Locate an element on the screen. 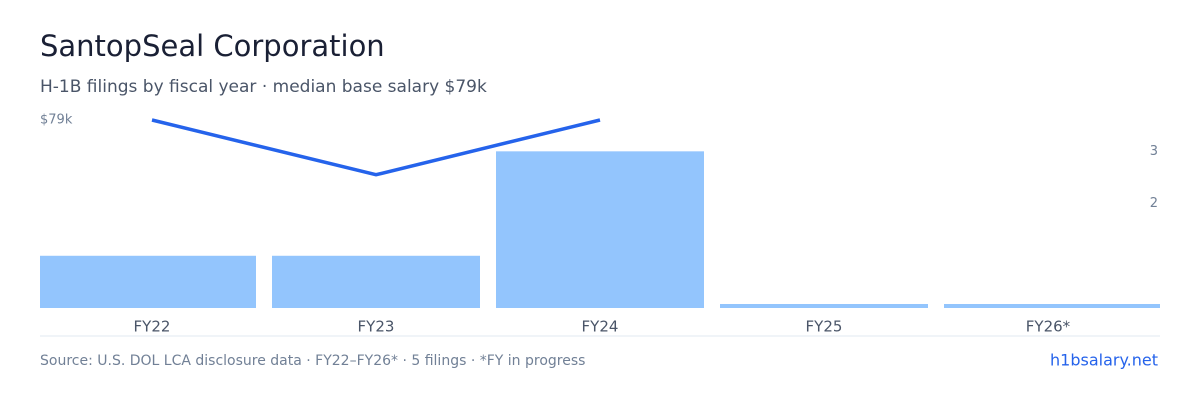  x-tick-label: FY22 is located at coordinates (152, 327).